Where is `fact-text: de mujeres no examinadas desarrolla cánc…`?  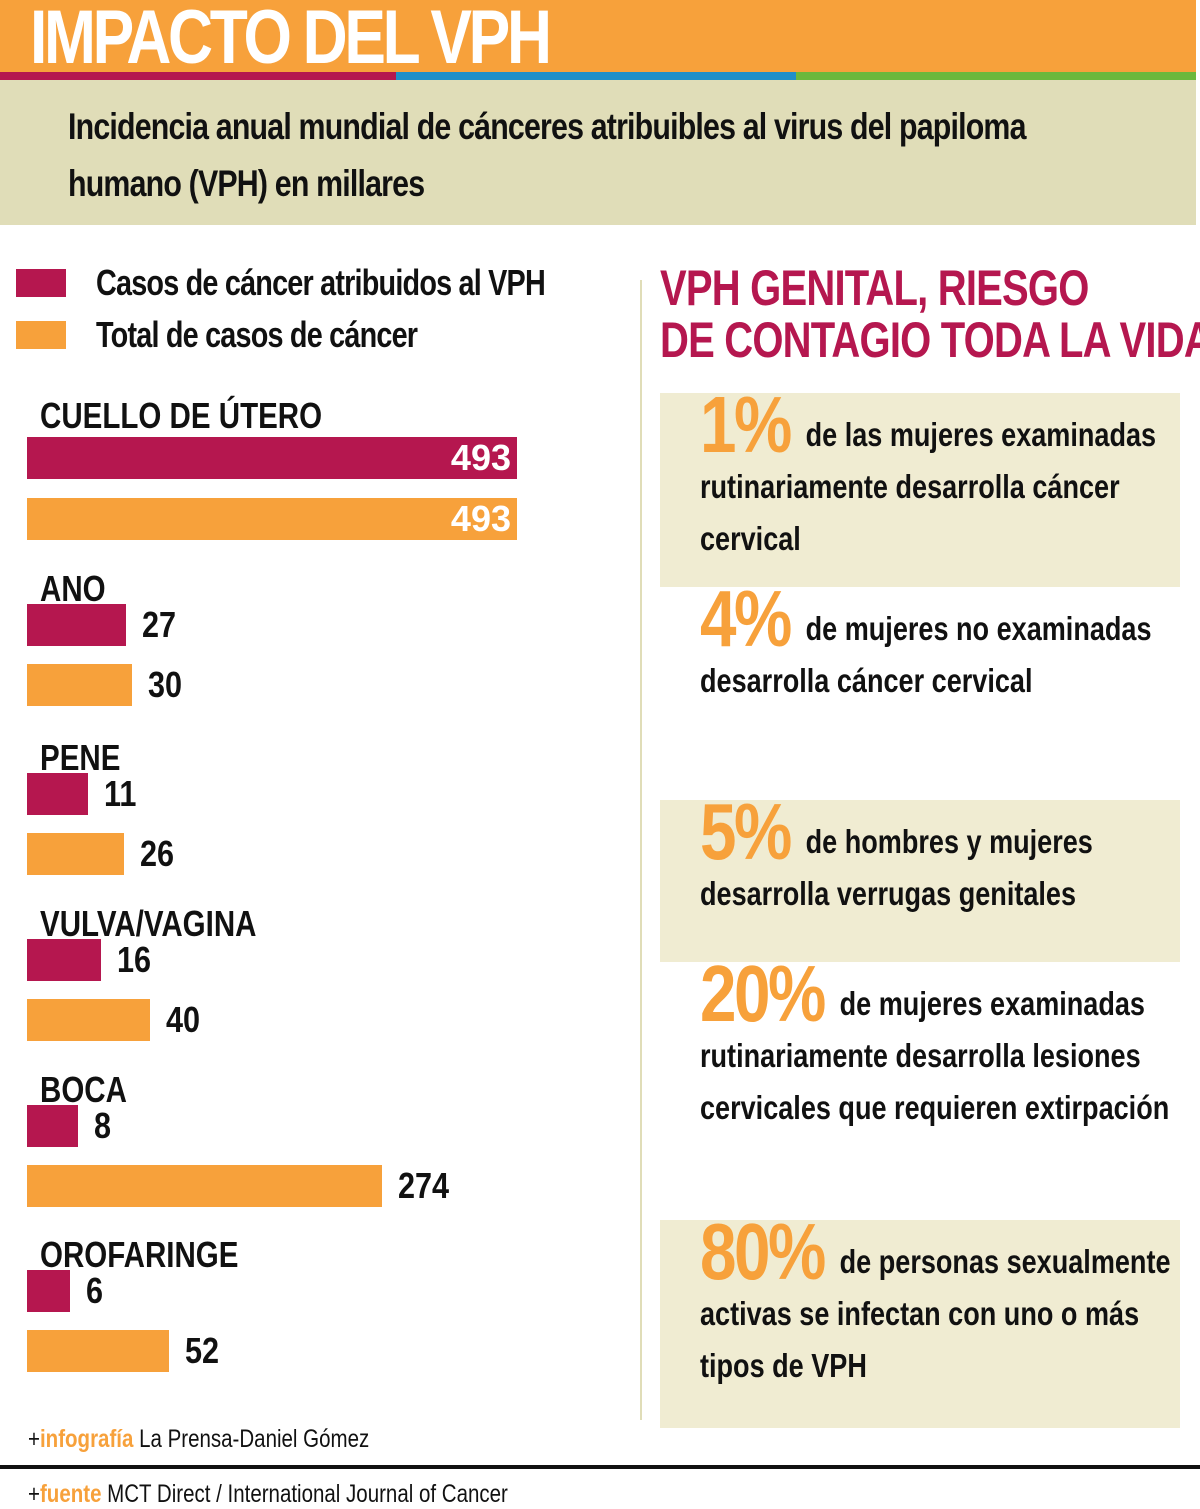 fact-text: de mujeres no examinadas desarrolla cánc… is located at coordinates (926, 654).